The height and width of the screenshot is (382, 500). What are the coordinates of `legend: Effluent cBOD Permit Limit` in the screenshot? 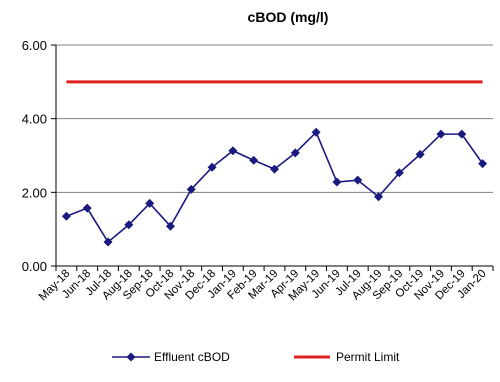 It's located at (256, 357).